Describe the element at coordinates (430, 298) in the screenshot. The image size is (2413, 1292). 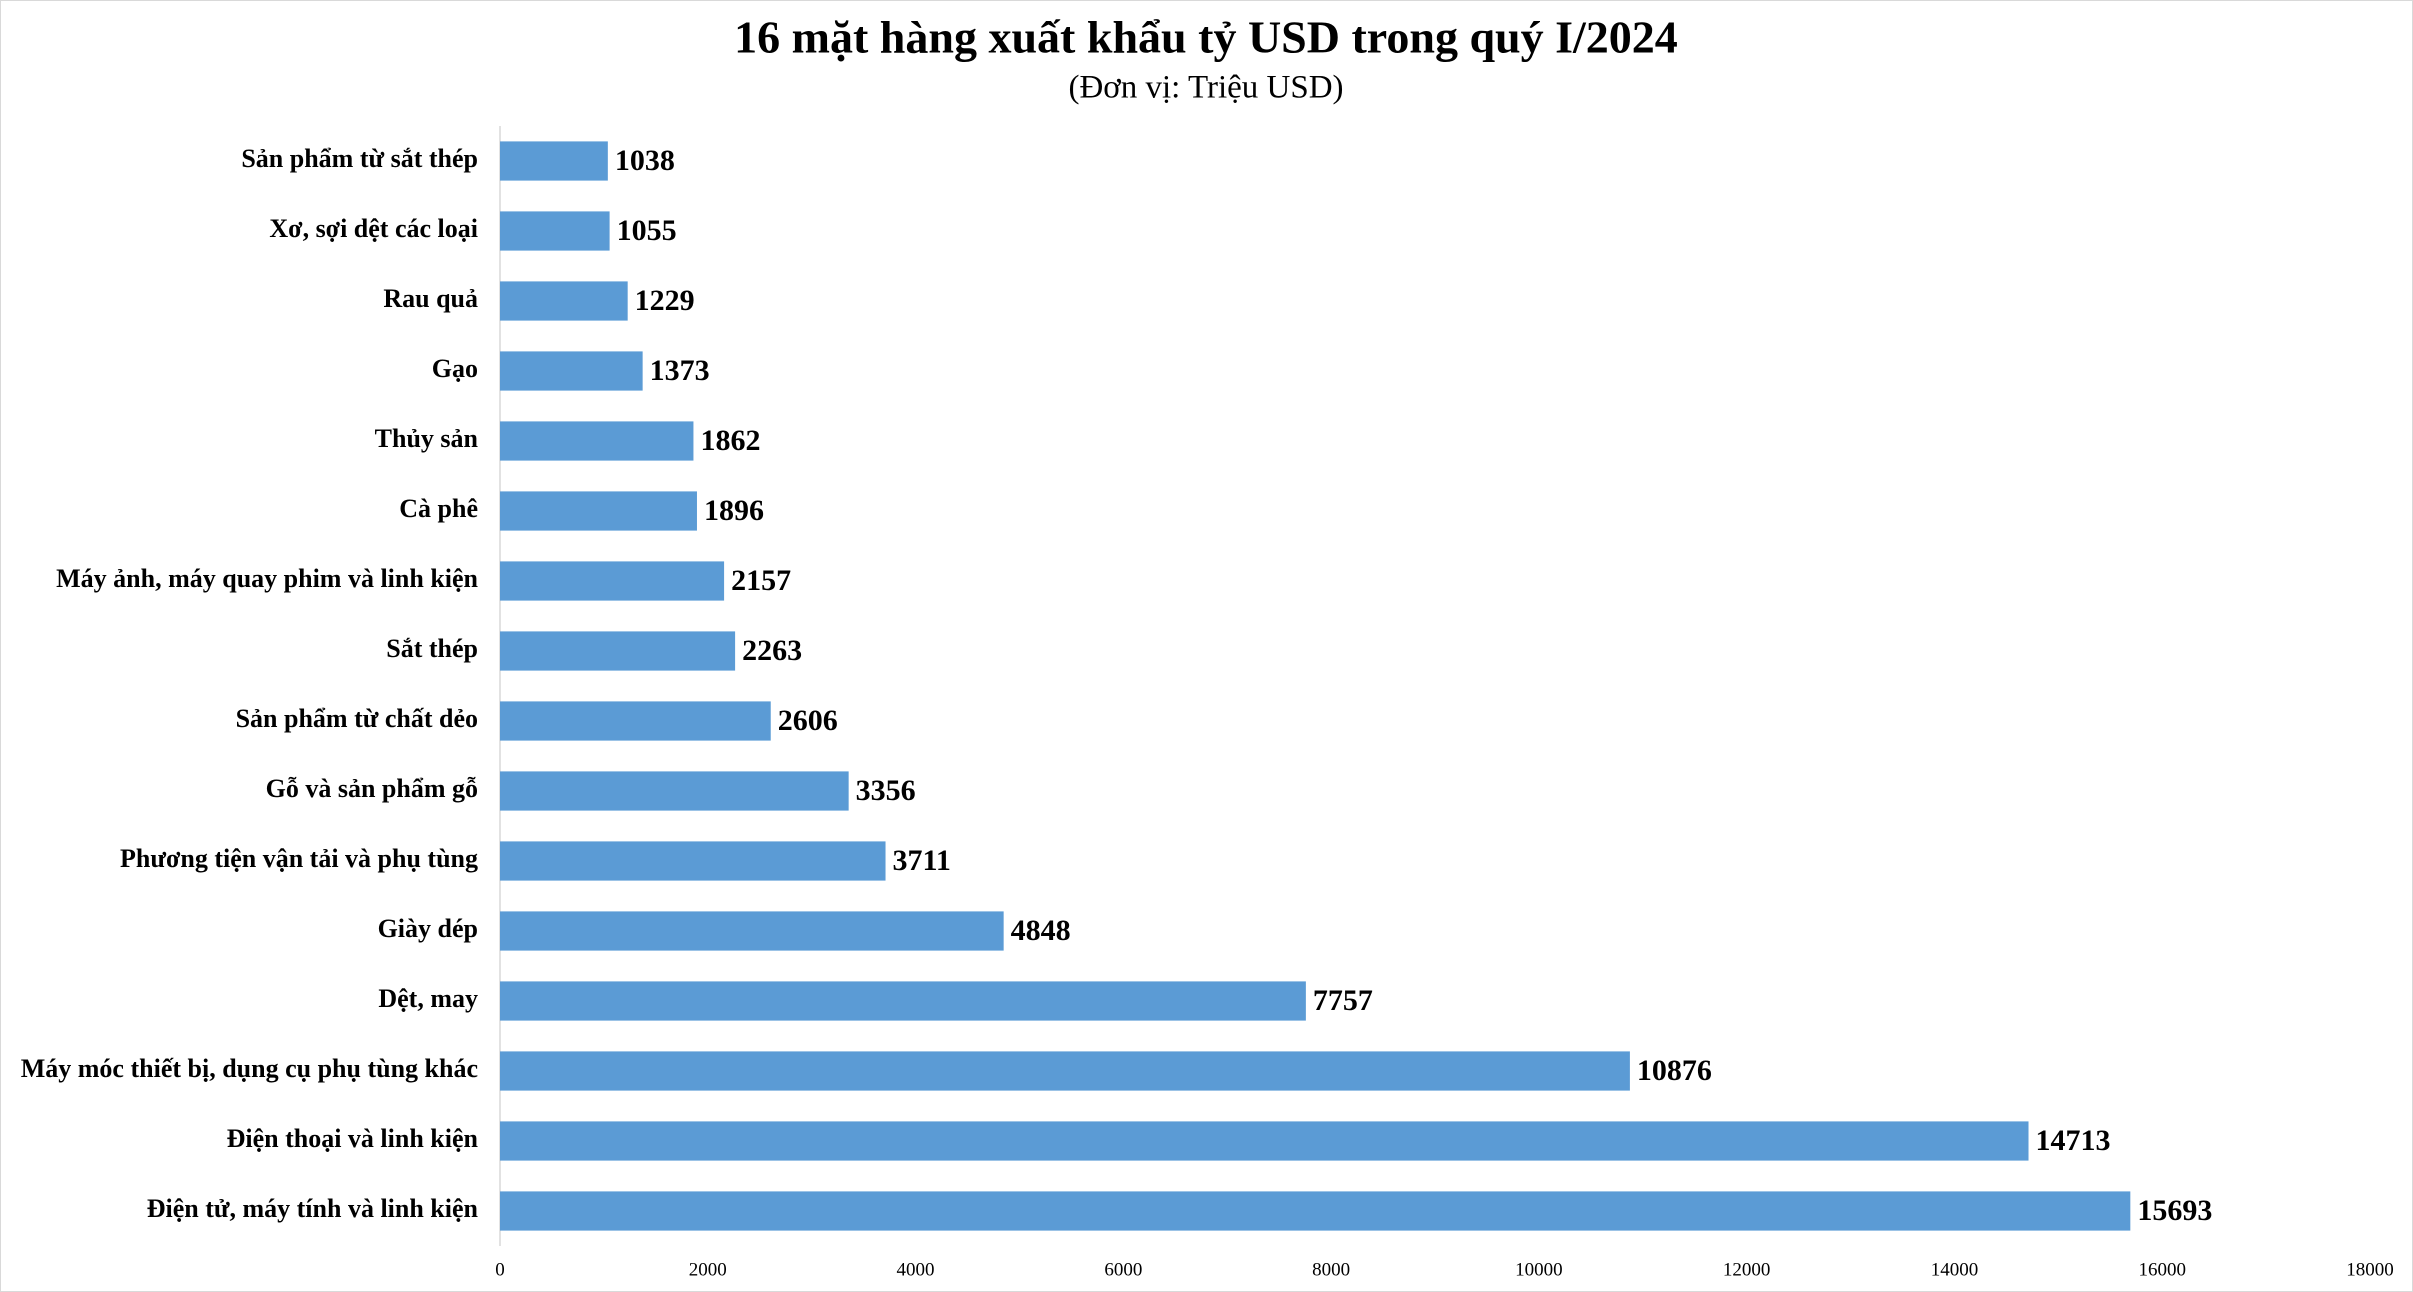
I see `y-tick-label: Rau quả` at that location.